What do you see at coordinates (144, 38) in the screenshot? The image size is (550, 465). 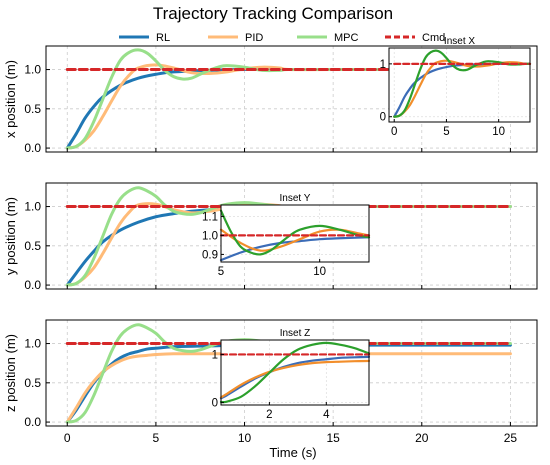 I see `legend-item-rl: RL` at bounding box center [144, 38].